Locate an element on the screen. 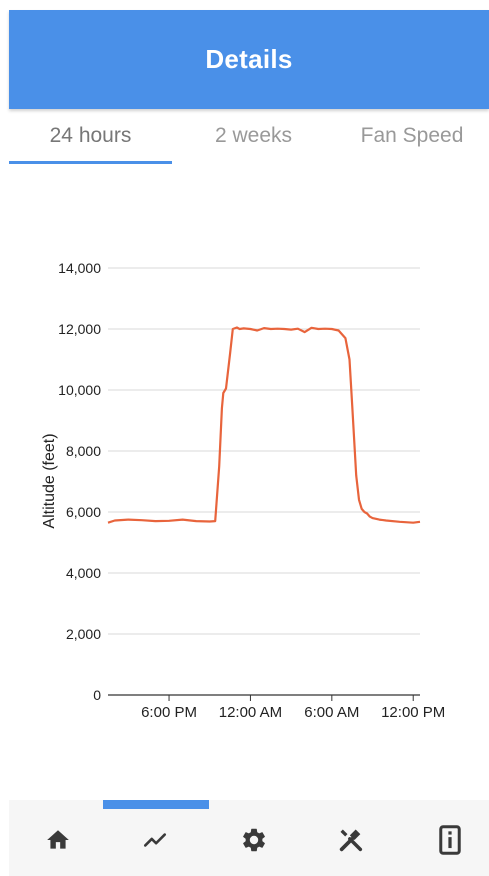  nav-settings is located at coordinates (254, 840).